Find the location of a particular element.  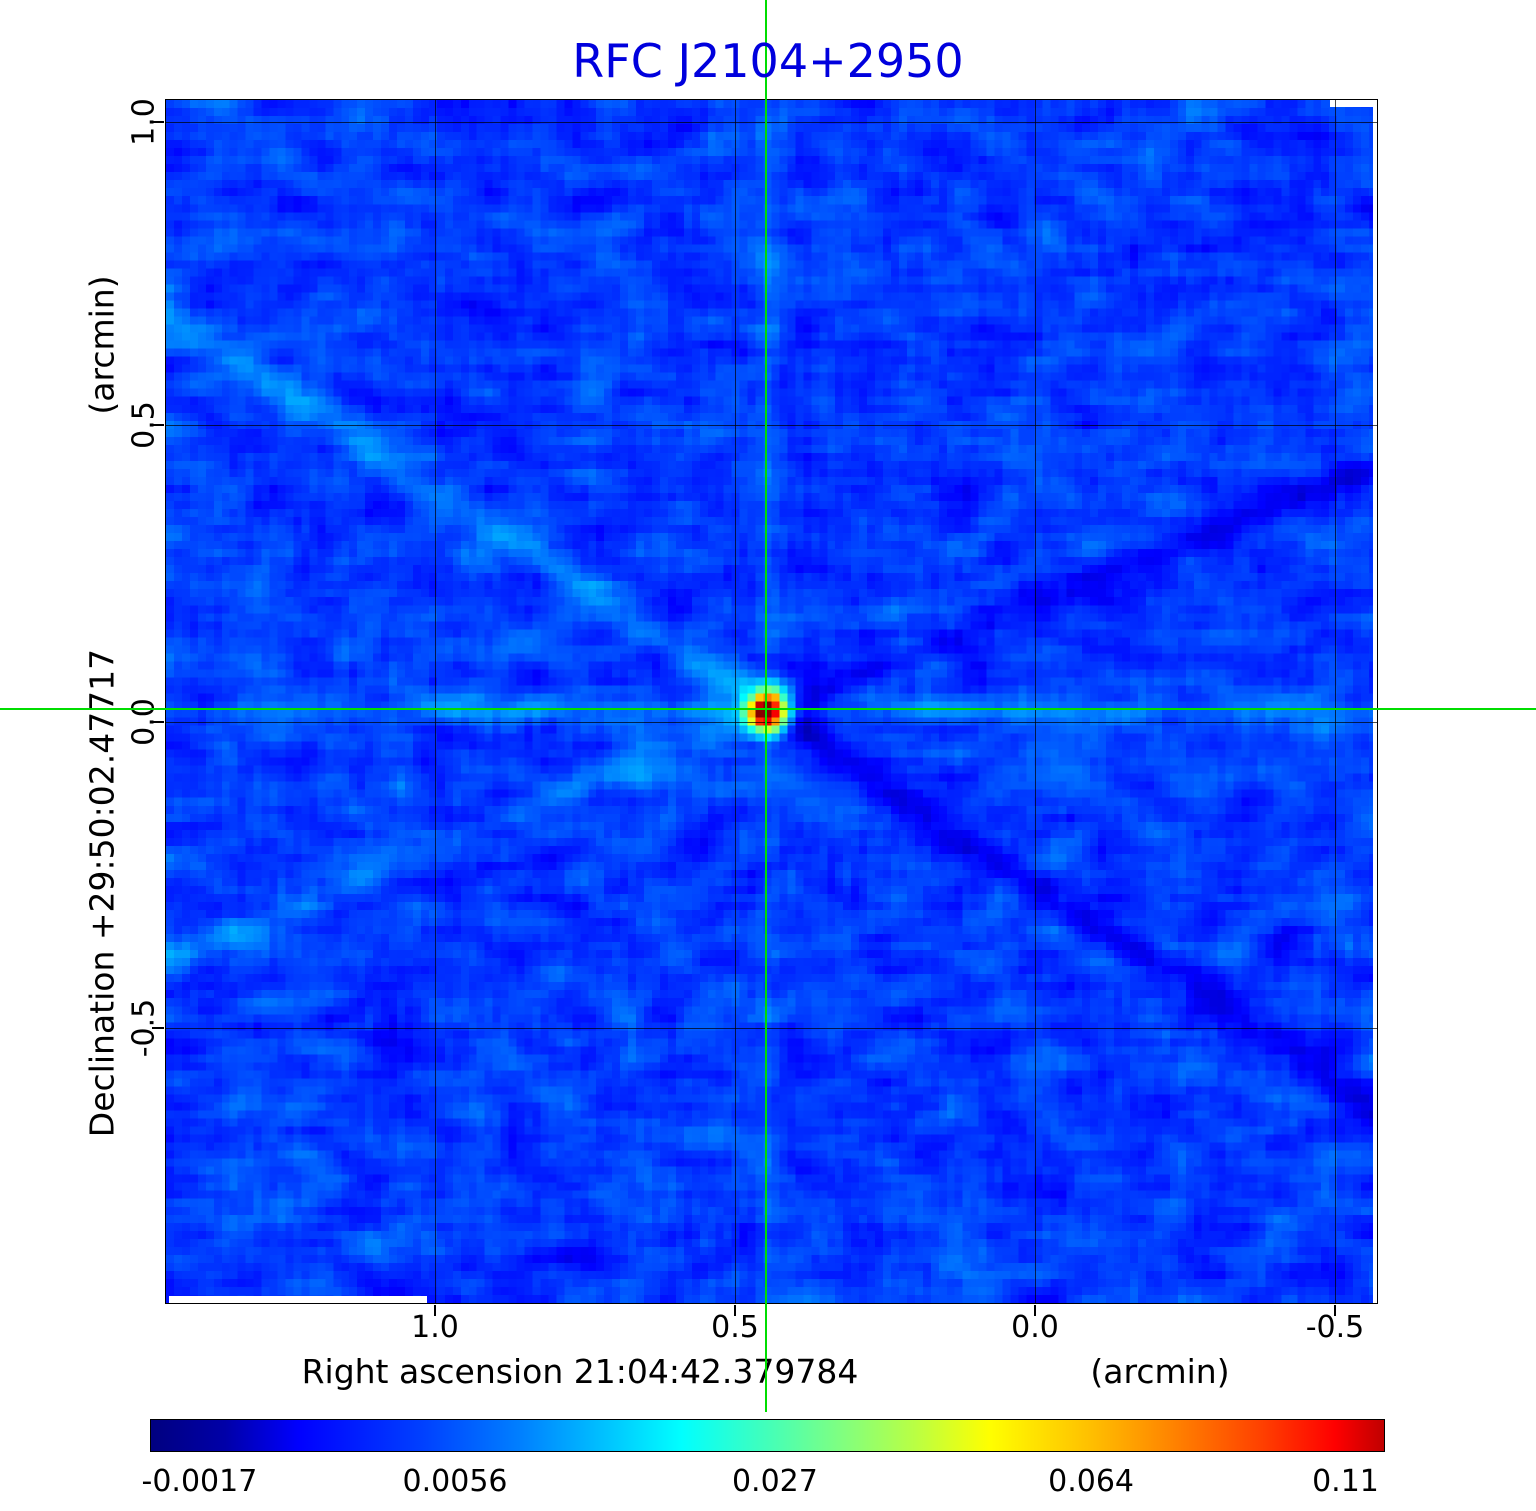

colorbar-gradient is located at coordinates (767, 1435).